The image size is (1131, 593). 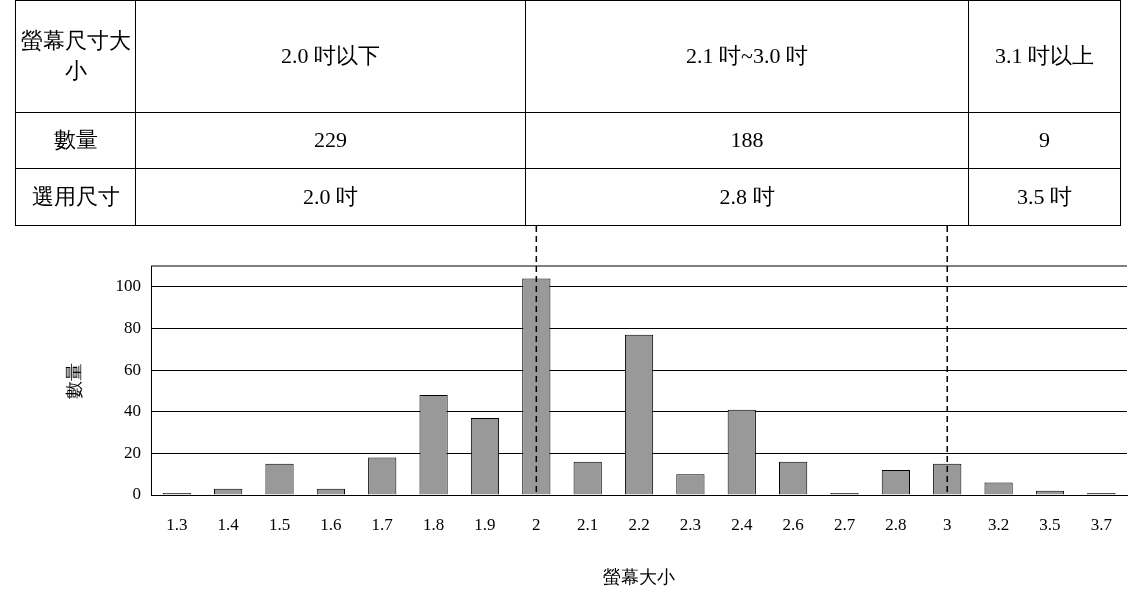 I want to click on x-tick-label: 1.8, so click(x=433, y=524).